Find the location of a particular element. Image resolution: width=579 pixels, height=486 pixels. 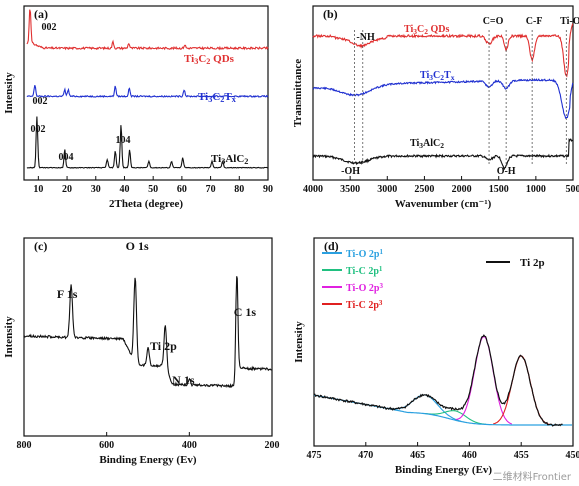

panel-label: (d) is located at coordinates (331, 246).